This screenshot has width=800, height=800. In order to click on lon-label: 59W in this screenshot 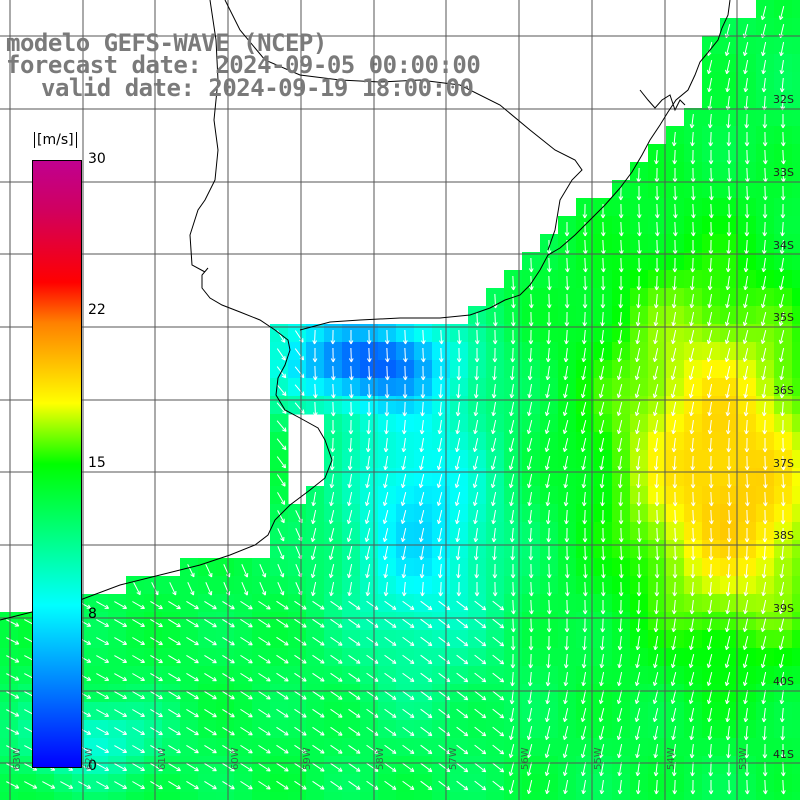, I will do `click(307, 758)`.